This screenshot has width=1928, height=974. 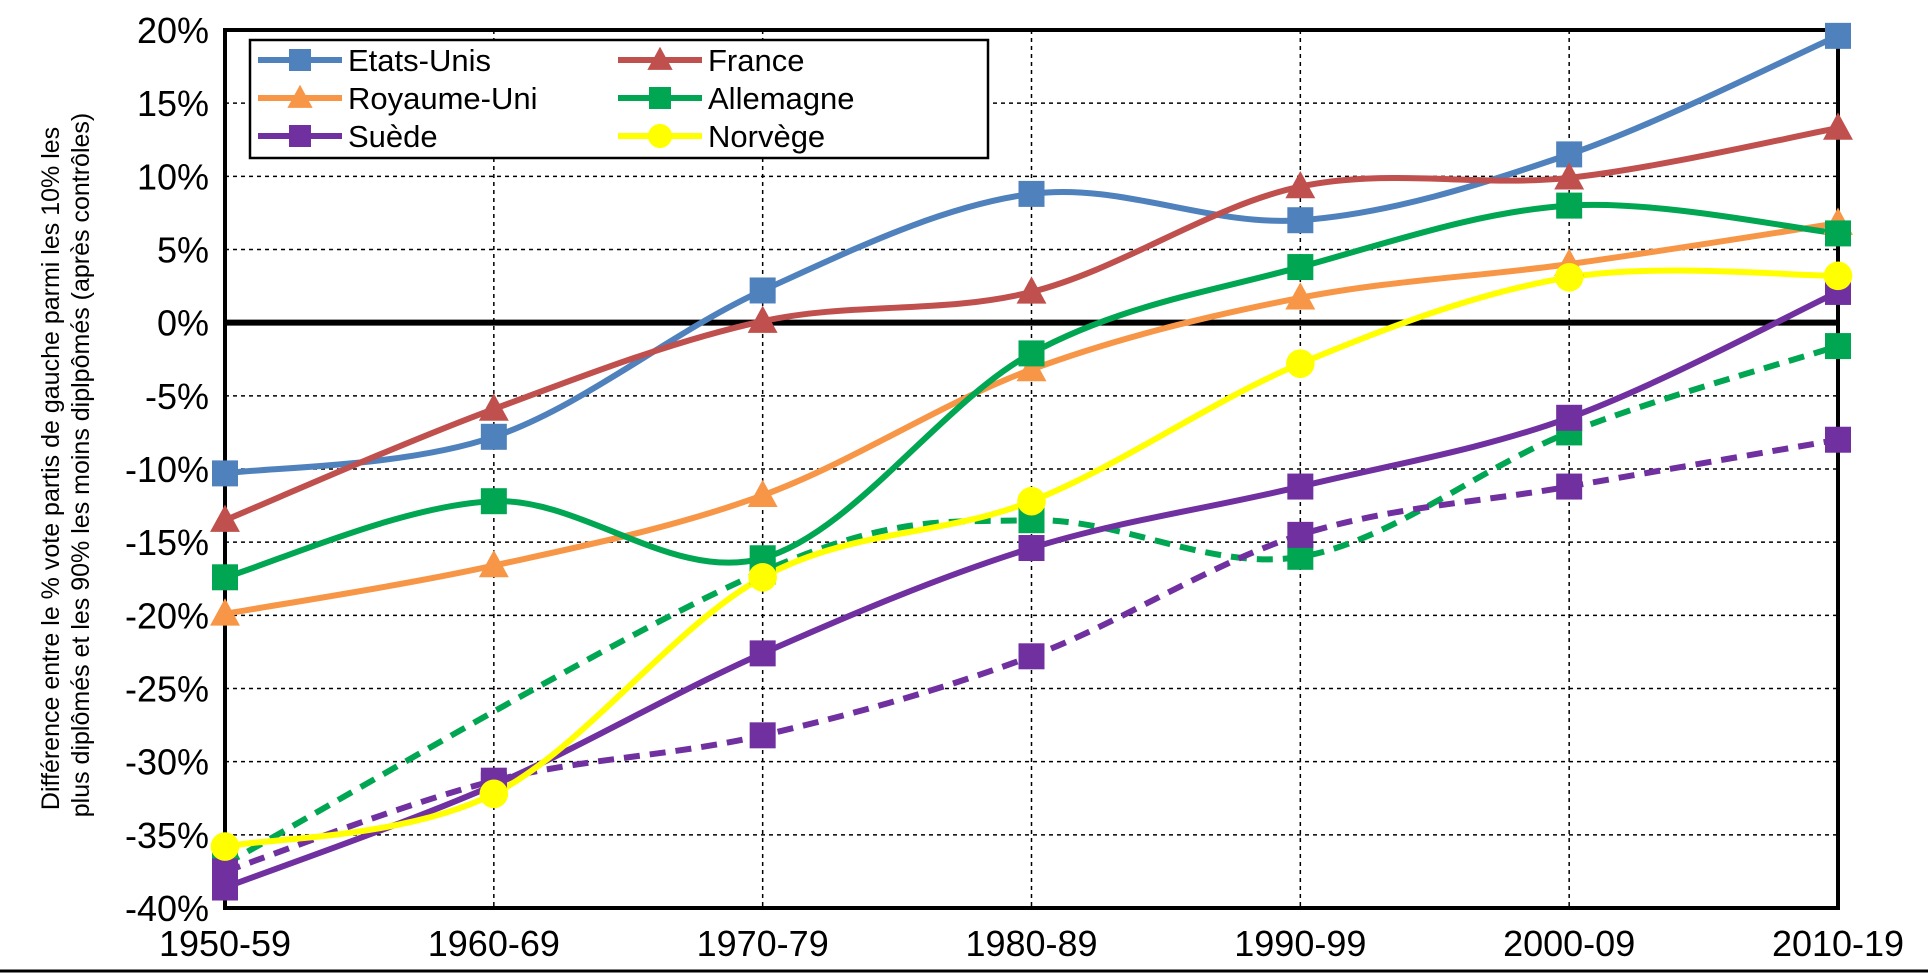 I want to click on y-tick-label: -20%, so click(x=167, y=615).